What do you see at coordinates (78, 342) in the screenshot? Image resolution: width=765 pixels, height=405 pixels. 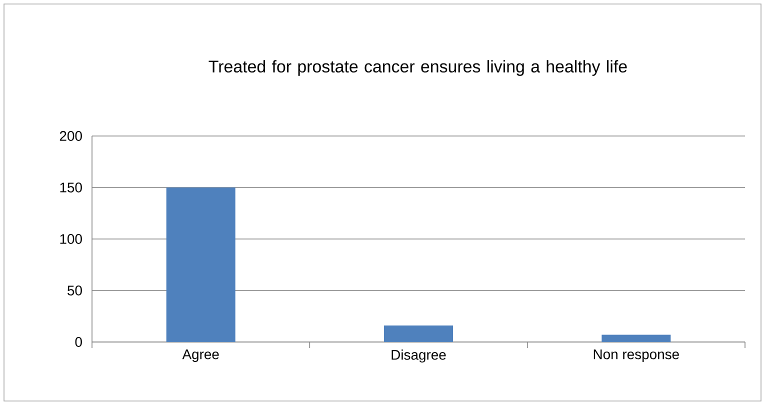 I see `y-tick-label: 0` at bounding box center [78, 342].